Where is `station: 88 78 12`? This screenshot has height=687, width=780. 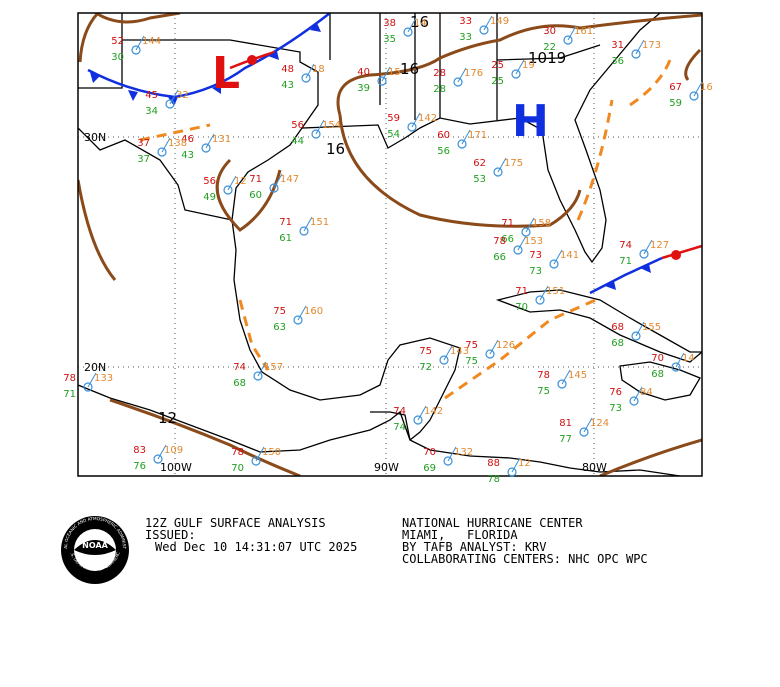
station: 88 78 12 is located at coordinates (509, 471).